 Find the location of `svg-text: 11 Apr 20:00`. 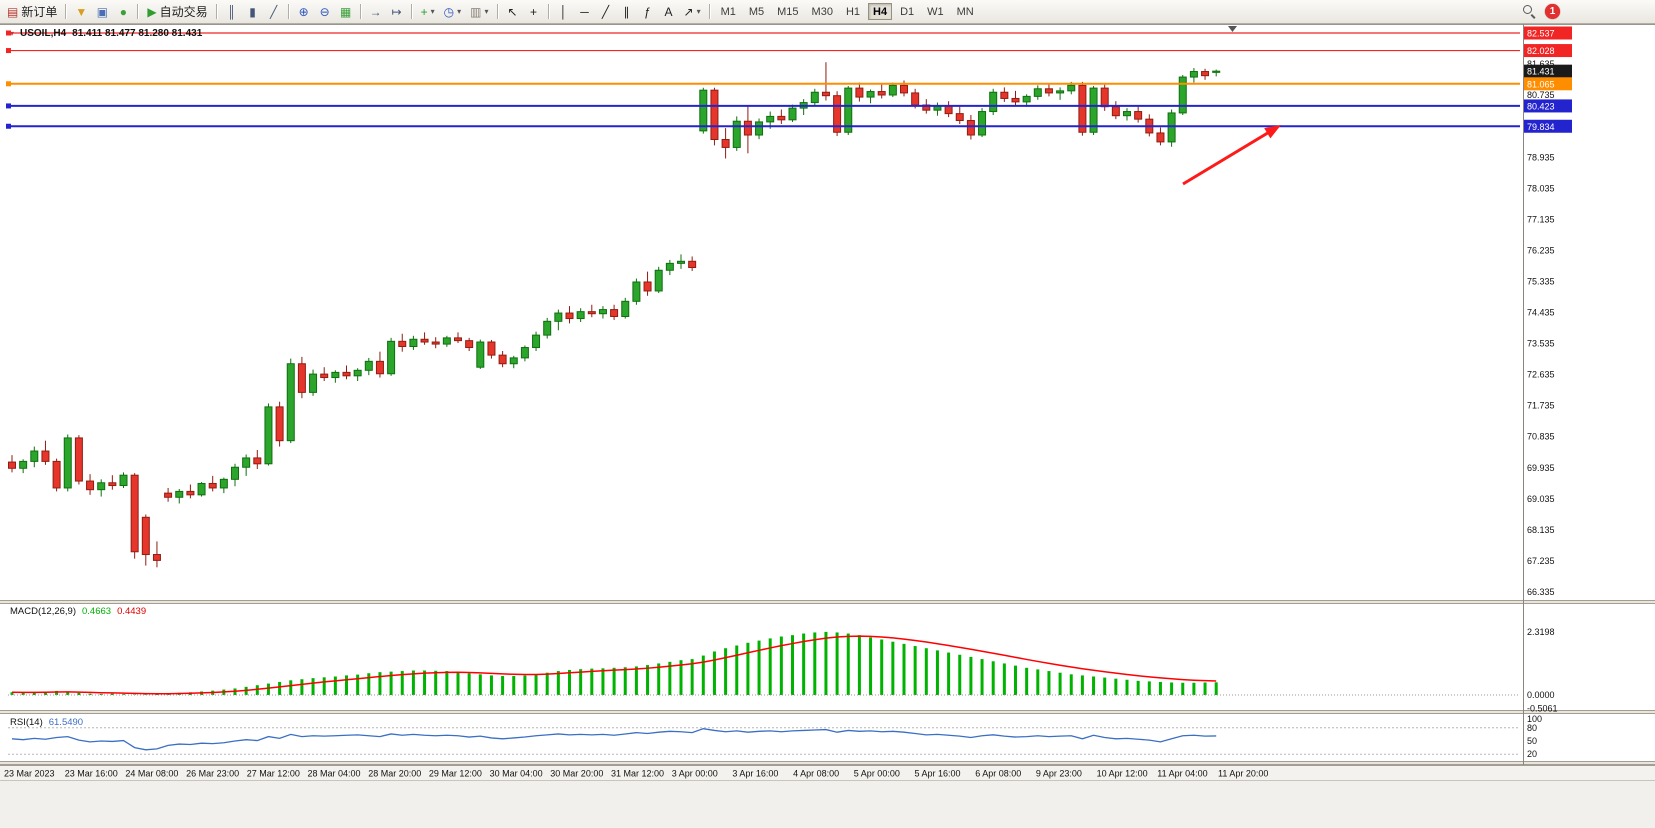

svg-text: 11 Apr 20:00 is located at coordinates (1243, 774).